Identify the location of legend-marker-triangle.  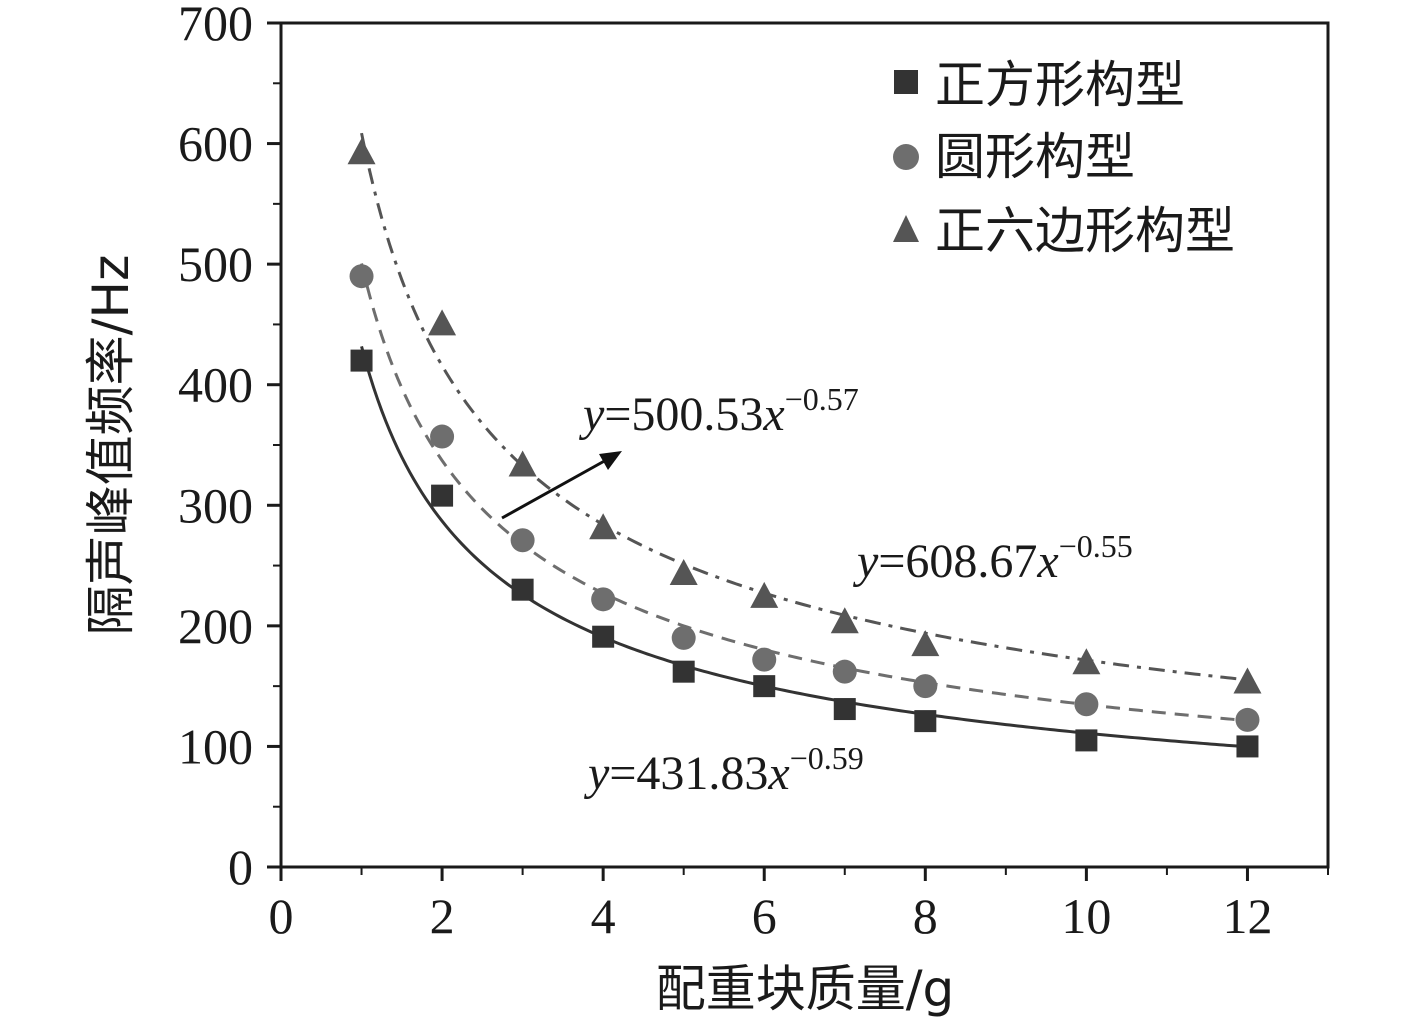
(906, 228).